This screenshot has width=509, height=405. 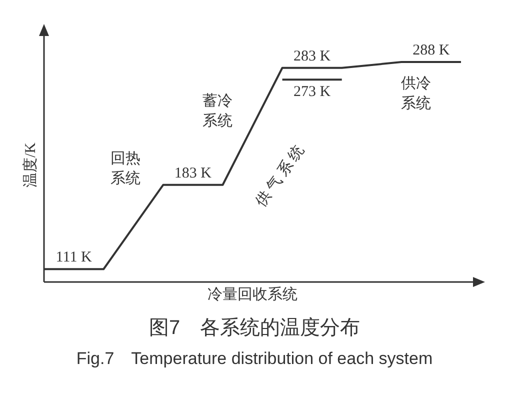 I want to click on annotation: 蓄冷系统, so click(x=217, y=111).